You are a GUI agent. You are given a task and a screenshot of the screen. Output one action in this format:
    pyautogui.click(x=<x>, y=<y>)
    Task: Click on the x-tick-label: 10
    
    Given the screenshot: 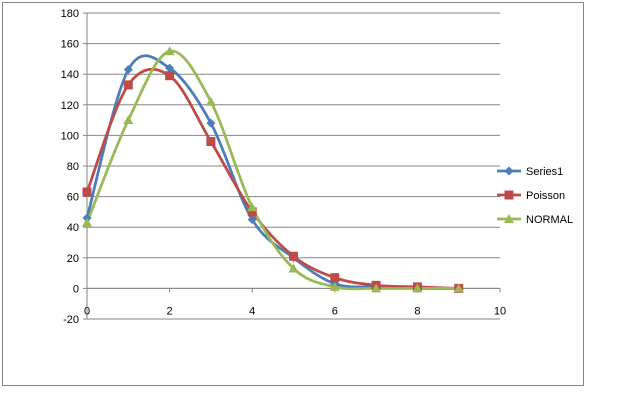 What is the action you would take?
    pyautogui.click(x=500, y=311)
    